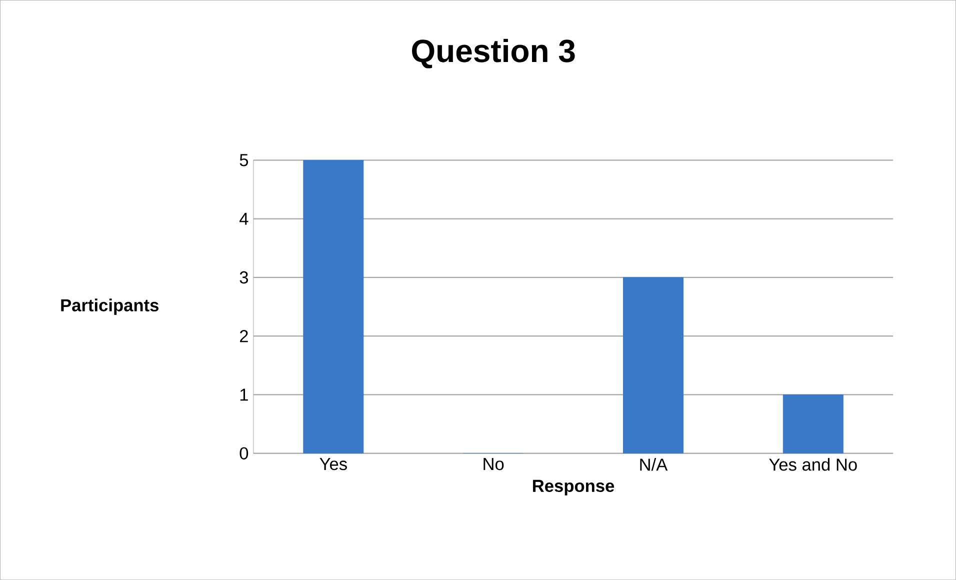  Describe the element at coordinates (654, 464) in the screenshot. I see `x-tick-label: N/A` at that location.